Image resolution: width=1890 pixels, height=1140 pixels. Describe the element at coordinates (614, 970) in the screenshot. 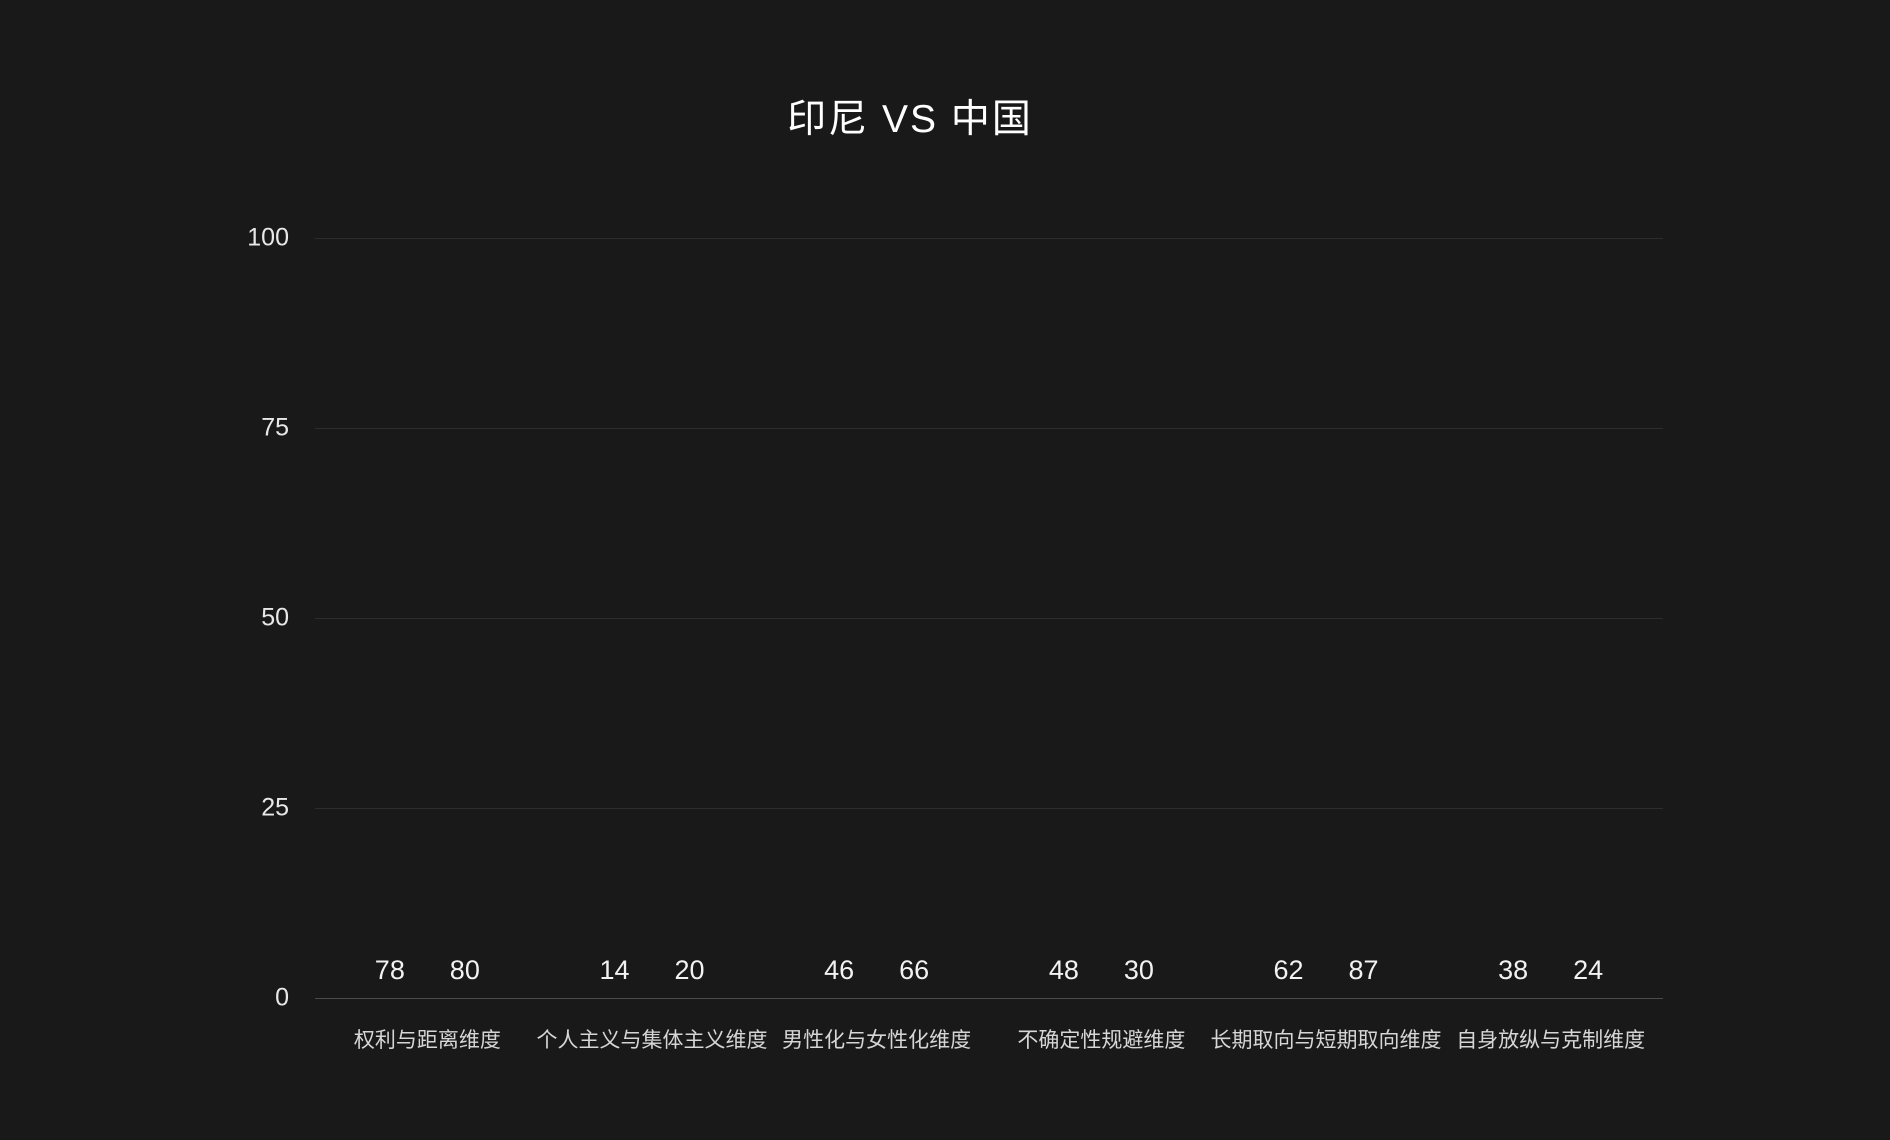

I see `bar-value-label: 14` at that location.